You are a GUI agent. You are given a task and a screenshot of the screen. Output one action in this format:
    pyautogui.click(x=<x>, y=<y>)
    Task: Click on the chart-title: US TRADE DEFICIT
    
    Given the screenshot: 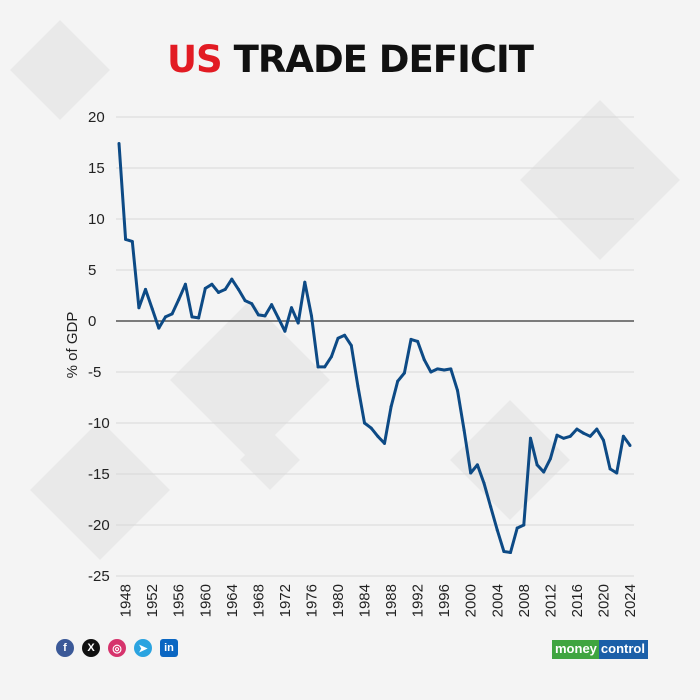 What is the action you would take?
    pyautogui.click(x=350, y=59)
    